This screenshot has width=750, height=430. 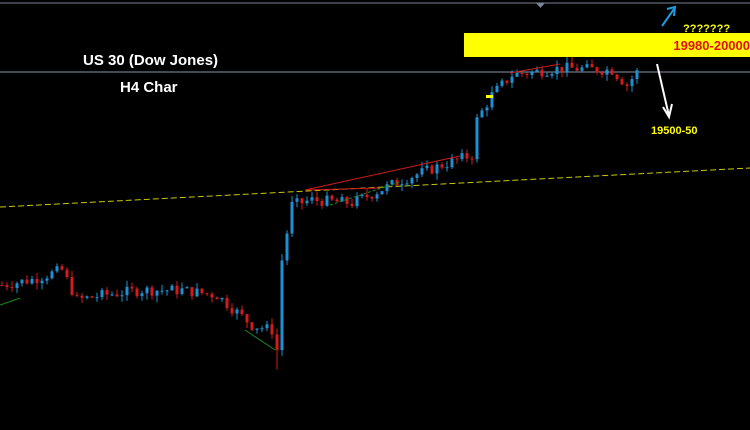 I want to click on support-line, so click(x=365, y=193).